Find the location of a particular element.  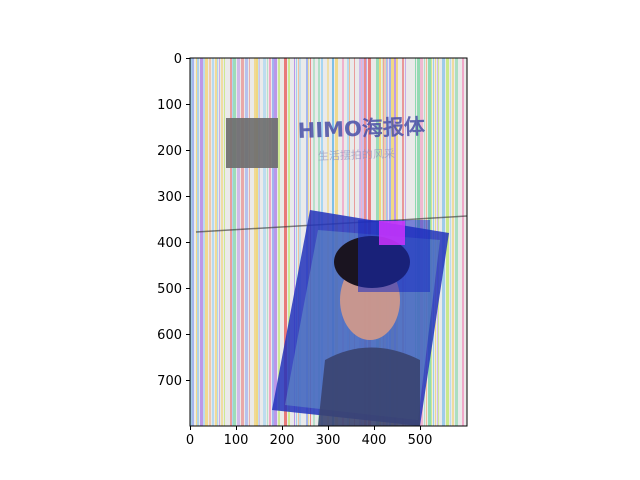

watermark-sub-text: 生活摆拍的风采 is located at coordinates (356, 154).